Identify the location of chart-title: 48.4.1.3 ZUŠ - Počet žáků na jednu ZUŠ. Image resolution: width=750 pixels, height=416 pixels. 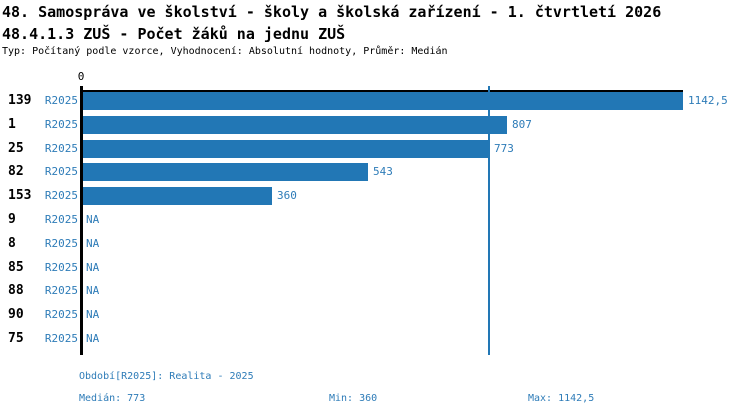
(174, 34).